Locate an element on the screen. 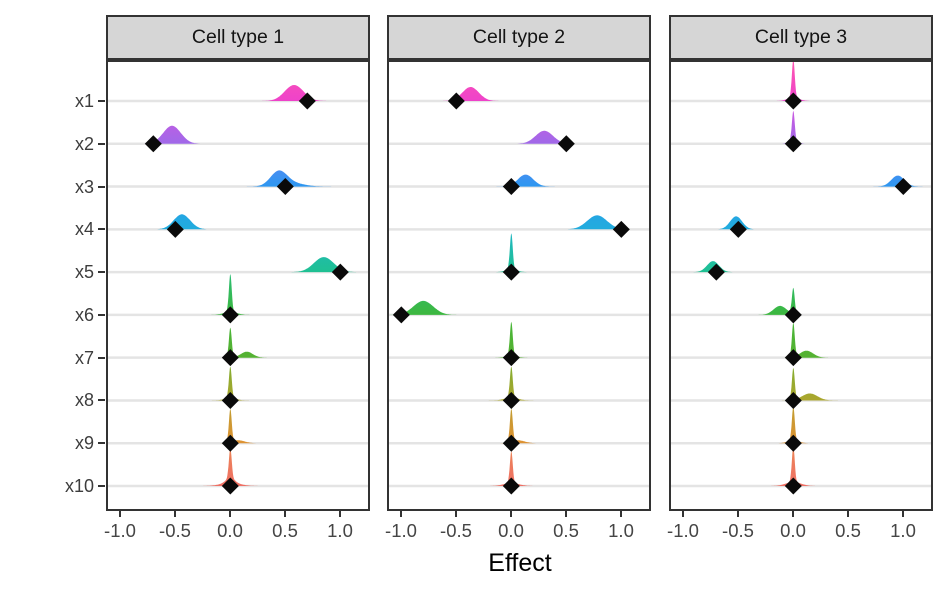 Image resolution: width=950 pixels, height=600 pixels. density-ridge-x6 is located at coordinates (238, 294).